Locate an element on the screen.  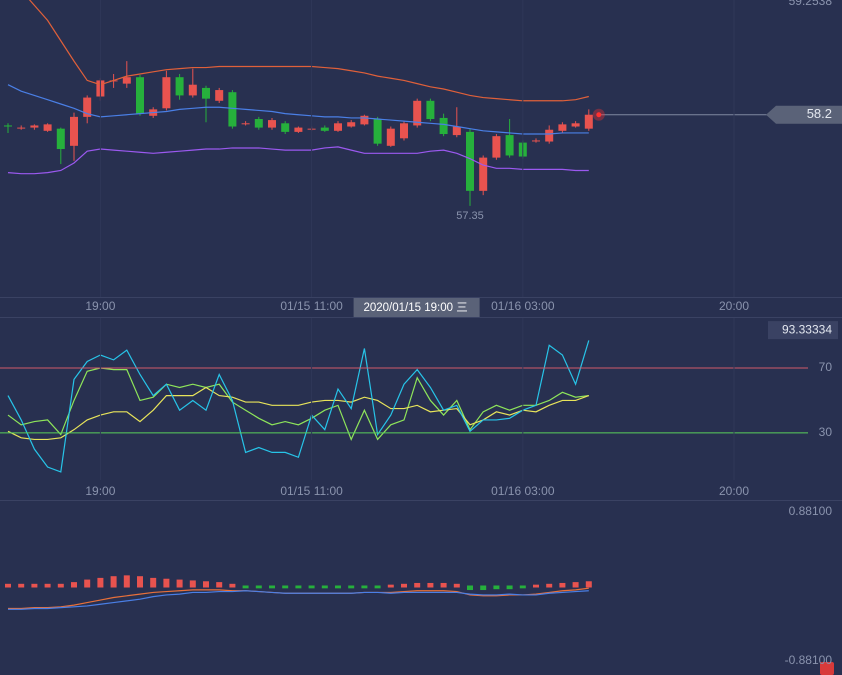
corner-icon is located at coordinates (827, 668).